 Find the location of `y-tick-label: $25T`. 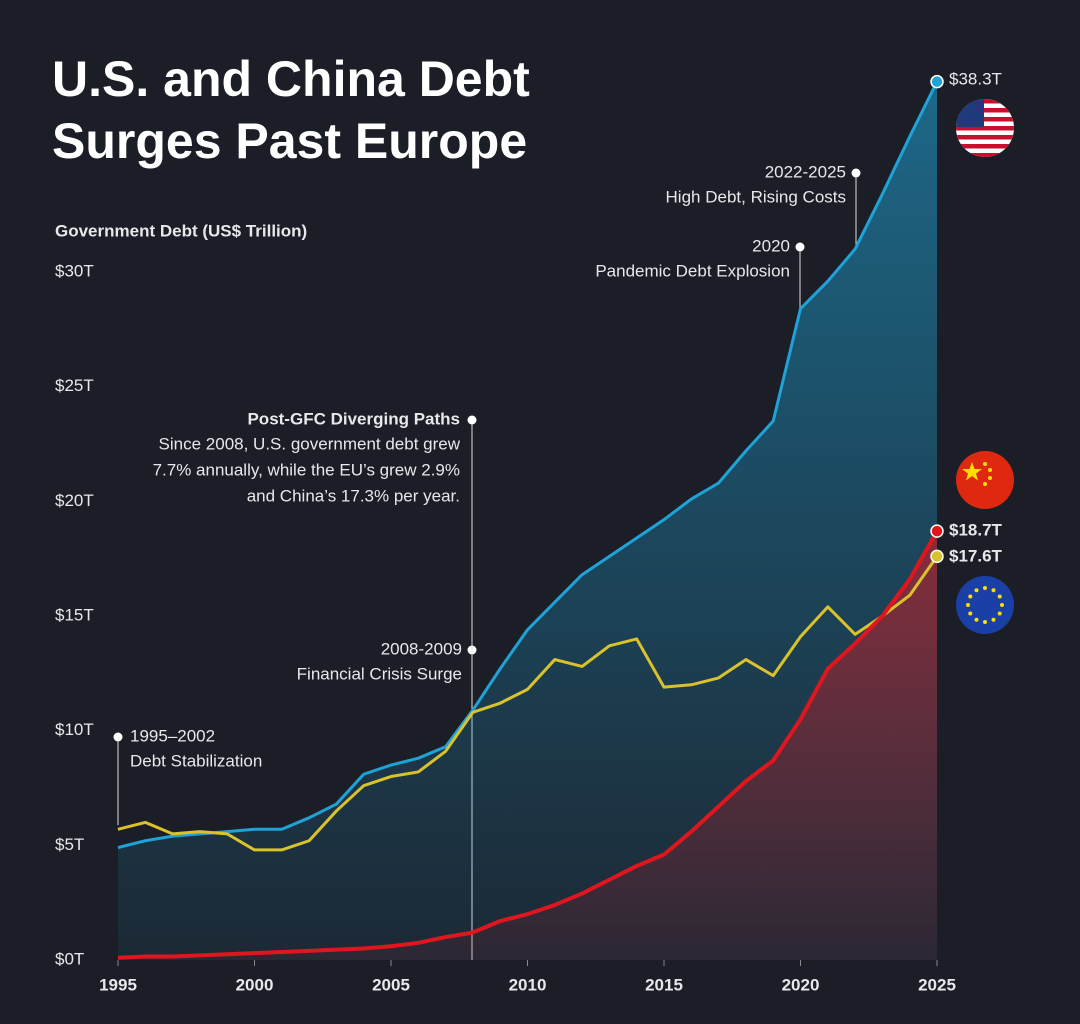

y-tick-label: $25T is located at coordinates (74, 385).